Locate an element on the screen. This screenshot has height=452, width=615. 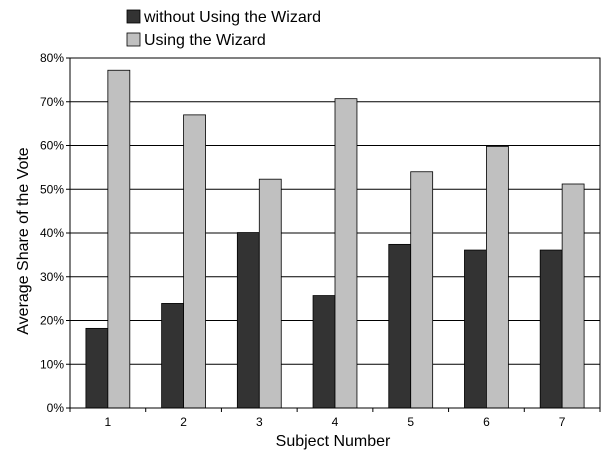
y-tick-label: 10% is located at coordinates (52, 364).